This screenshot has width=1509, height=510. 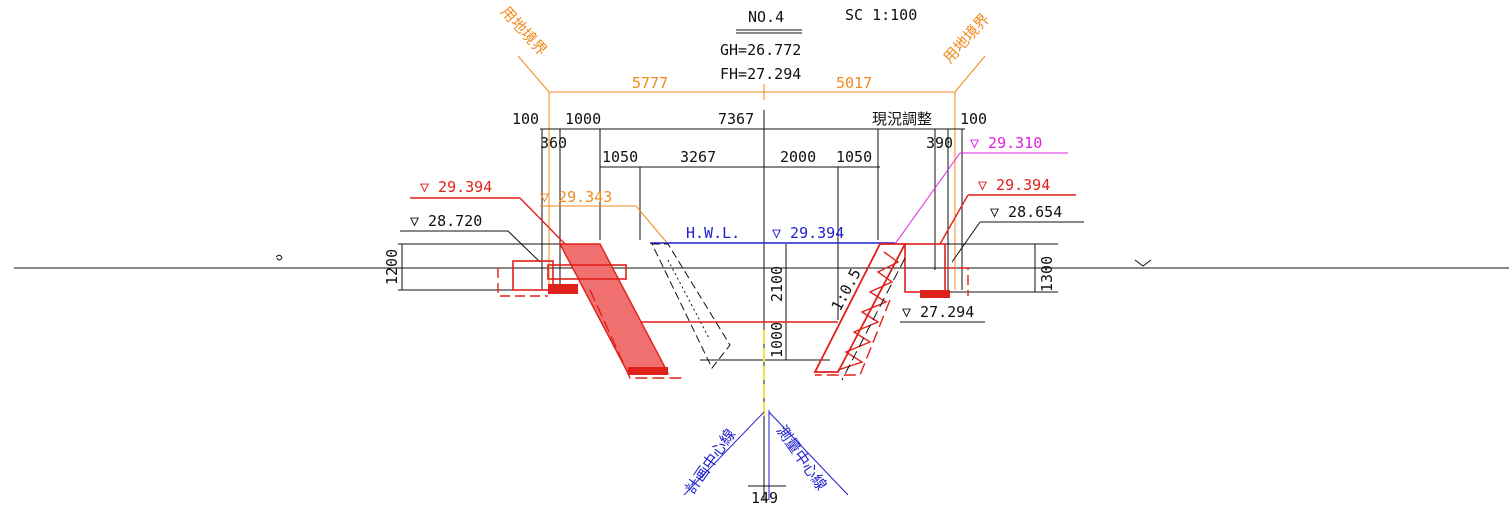 What do you see at coordinates (1026, 212) in the screenshot?
I see `elev-right-black: ▽ 28.654` at bounding box center [1026, 212].